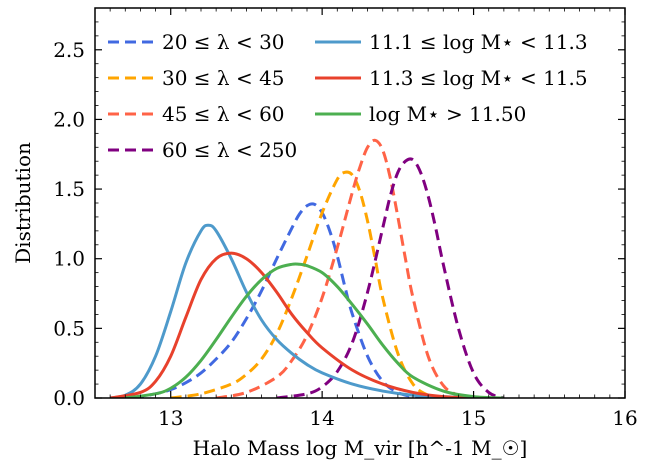 The image size is (659, 474). Describe the element at coordinates (223, 42) in the screenshot. I see `legend-label-1: 20 ≤ λ < 30` at that location.